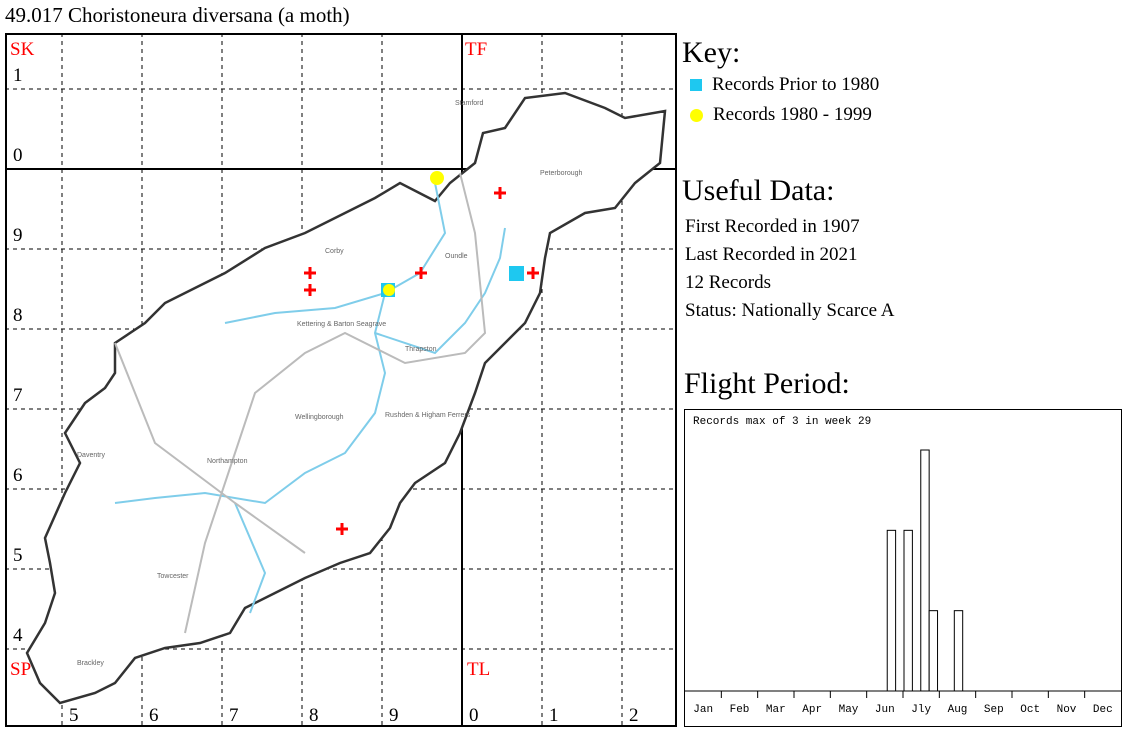 This screenshot has width=1130, height=735. I want to click on grid-square-label: TF, so click(476, 49).